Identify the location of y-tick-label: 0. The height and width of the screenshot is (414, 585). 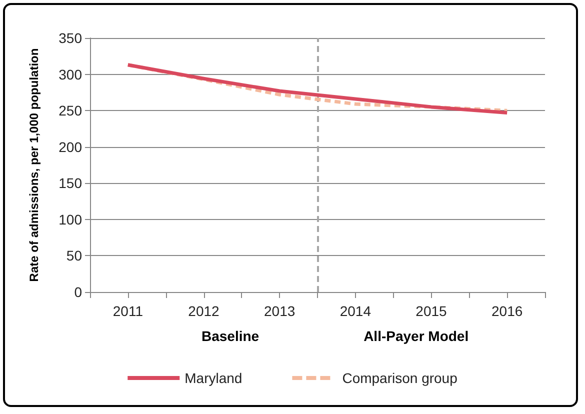
(78, 292).